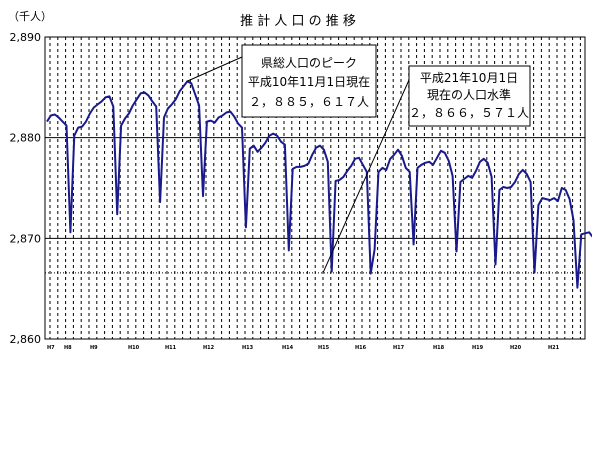 Image resolution: width=592 pixels, height=450 pixels. Describe the element at coordinates (26, 138) in the screenshot. I see `y-tick-label: 2,880` at that location.